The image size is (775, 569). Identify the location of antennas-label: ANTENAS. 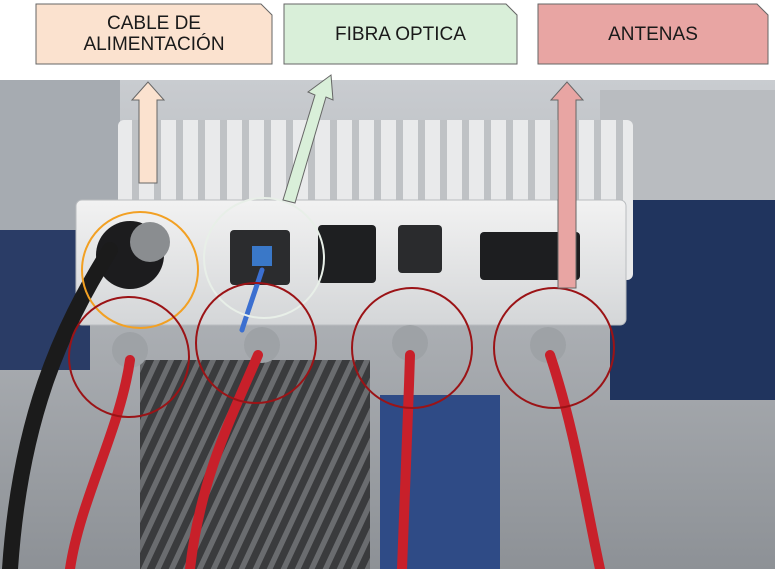
(653, 34).